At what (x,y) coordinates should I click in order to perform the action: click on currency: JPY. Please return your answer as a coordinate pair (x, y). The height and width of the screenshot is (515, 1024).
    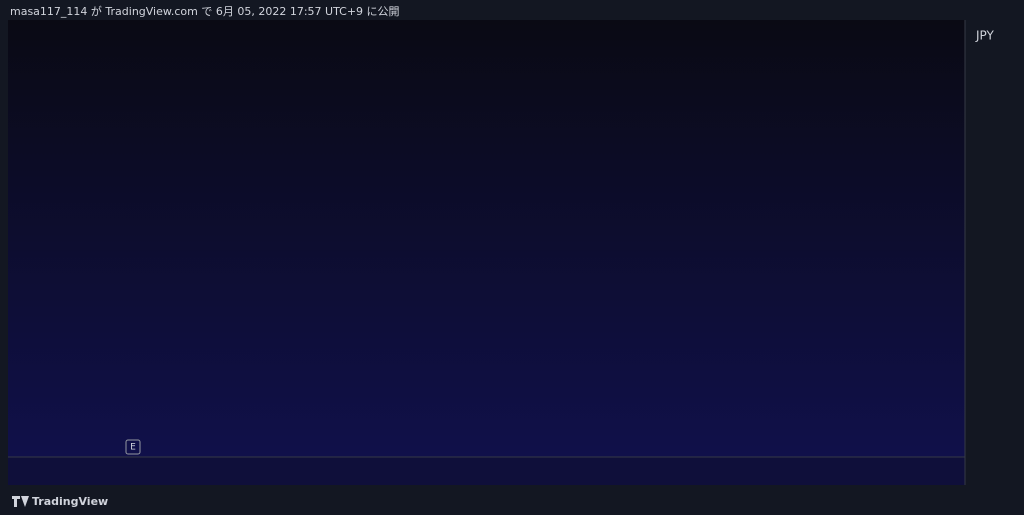
    Looking at the image, I should click on (985, 36).